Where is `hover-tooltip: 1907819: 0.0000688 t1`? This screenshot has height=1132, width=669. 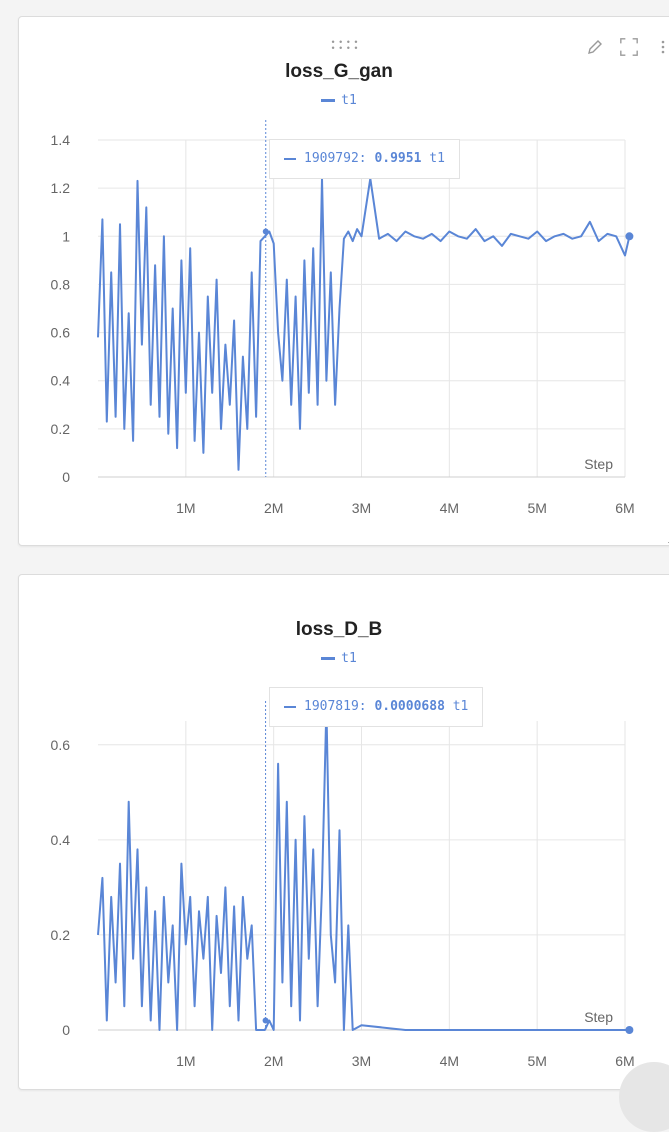 hover-tooltip: 1907819: 0.0000688 t1 is located at coordinates (376, 707).